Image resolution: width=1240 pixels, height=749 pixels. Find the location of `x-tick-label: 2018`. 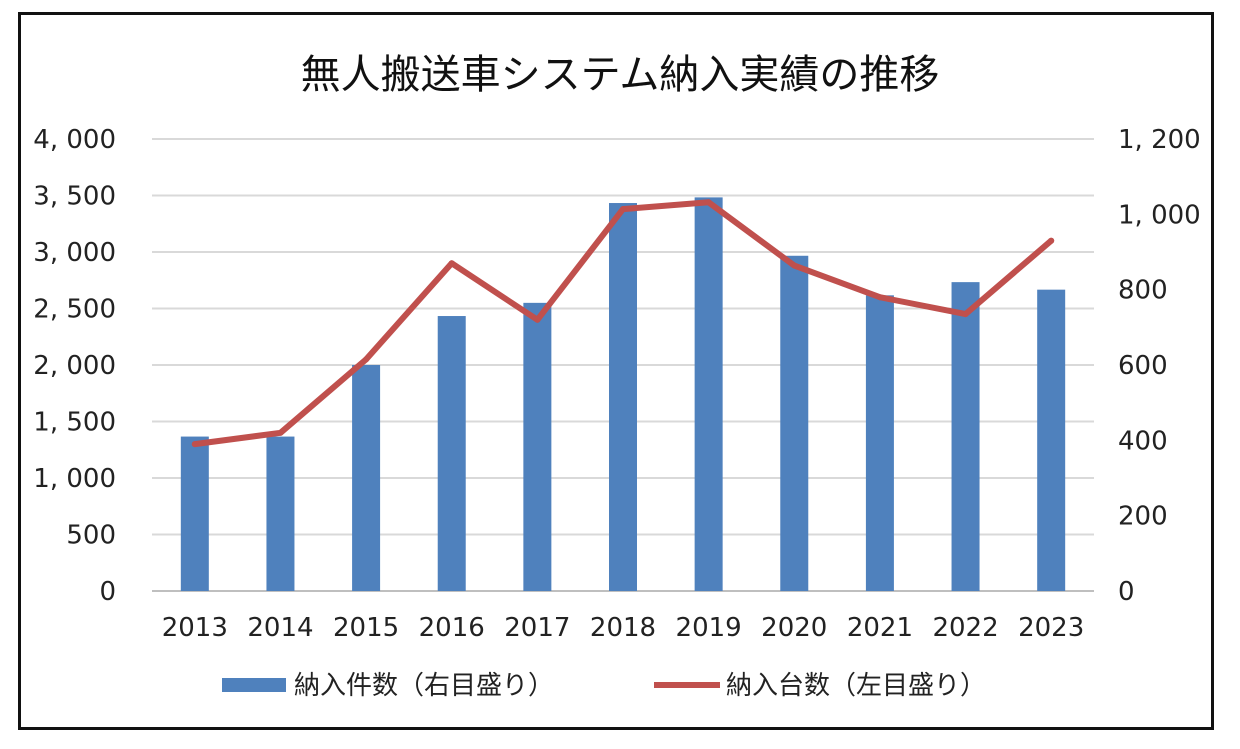

x-tick-label: 2018 is located at coordinates (623, 628).